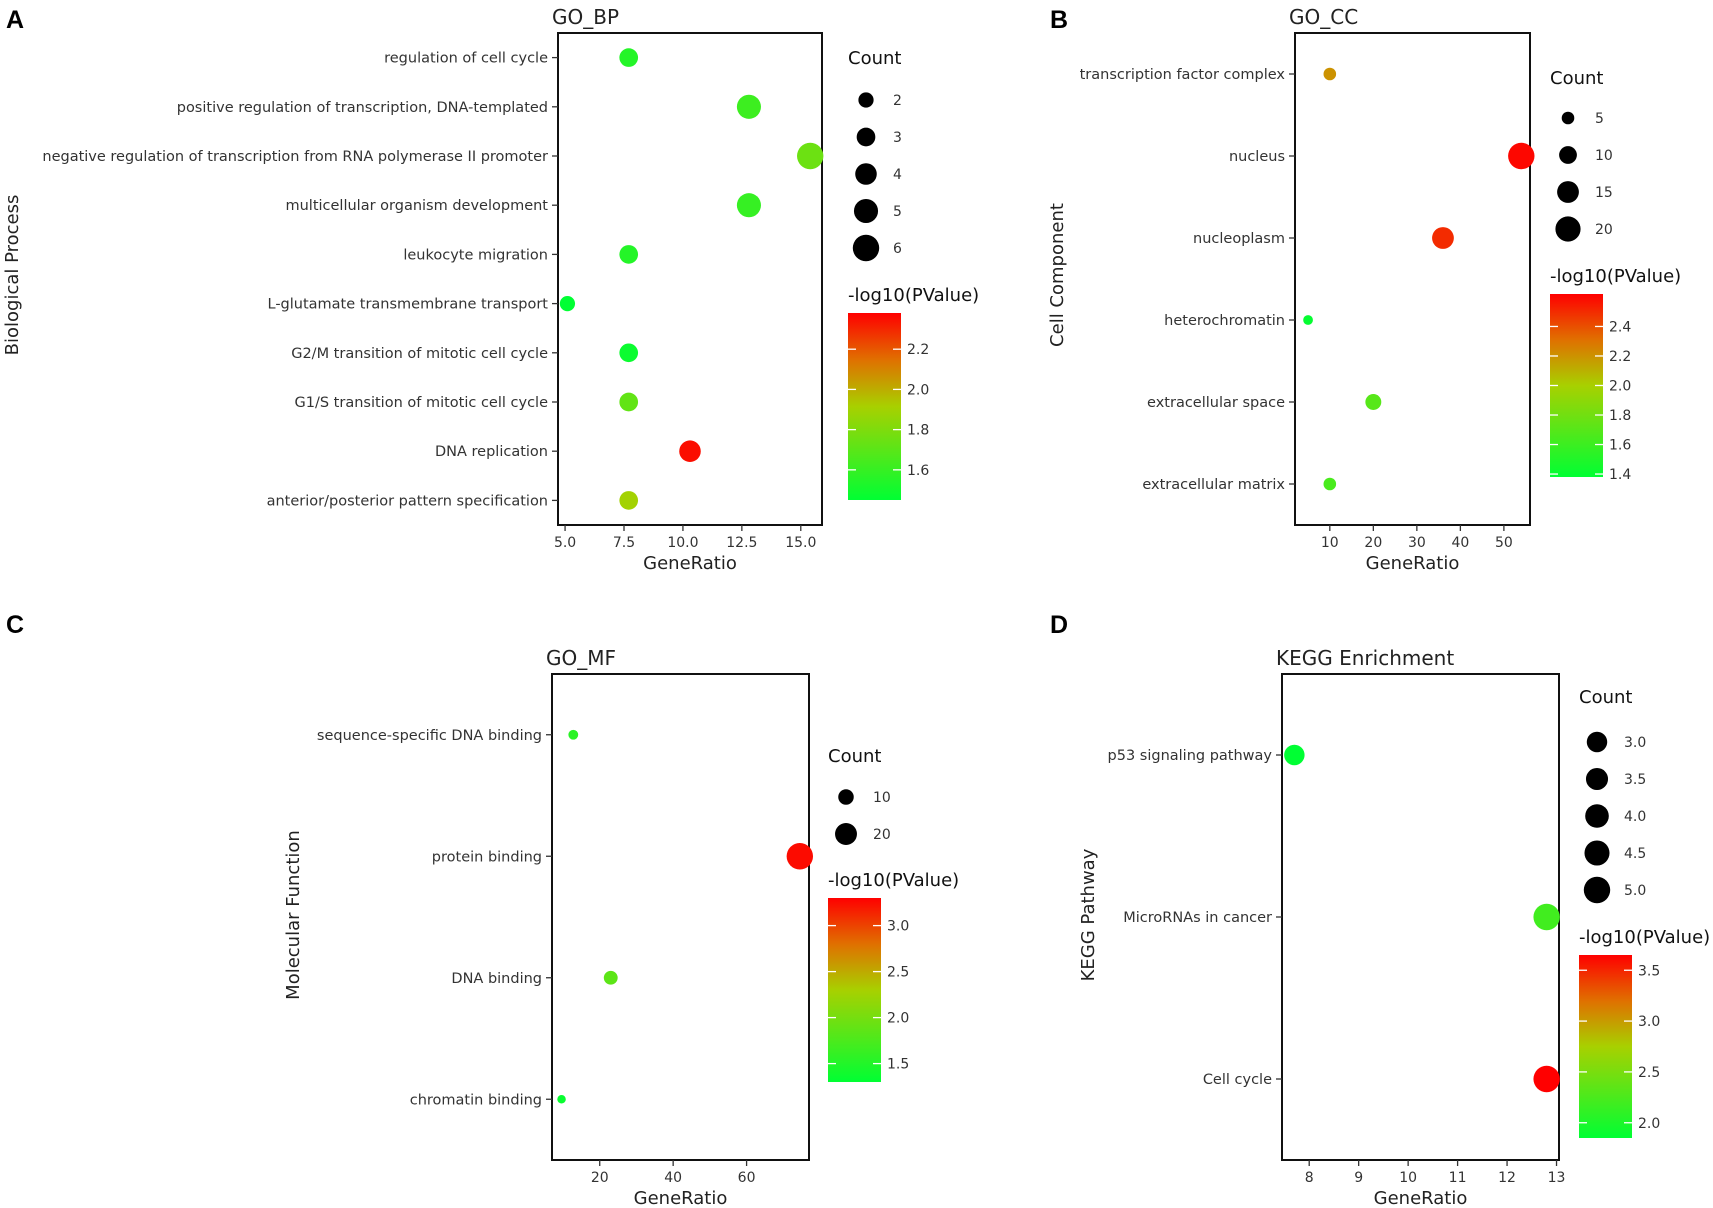 The width and height of the screenshot is (1713, 1208). What do you see at coordinates (416, 206) in the screenshot?
I see `category-label: multicellular organism development` at bounding box center [416, 206].